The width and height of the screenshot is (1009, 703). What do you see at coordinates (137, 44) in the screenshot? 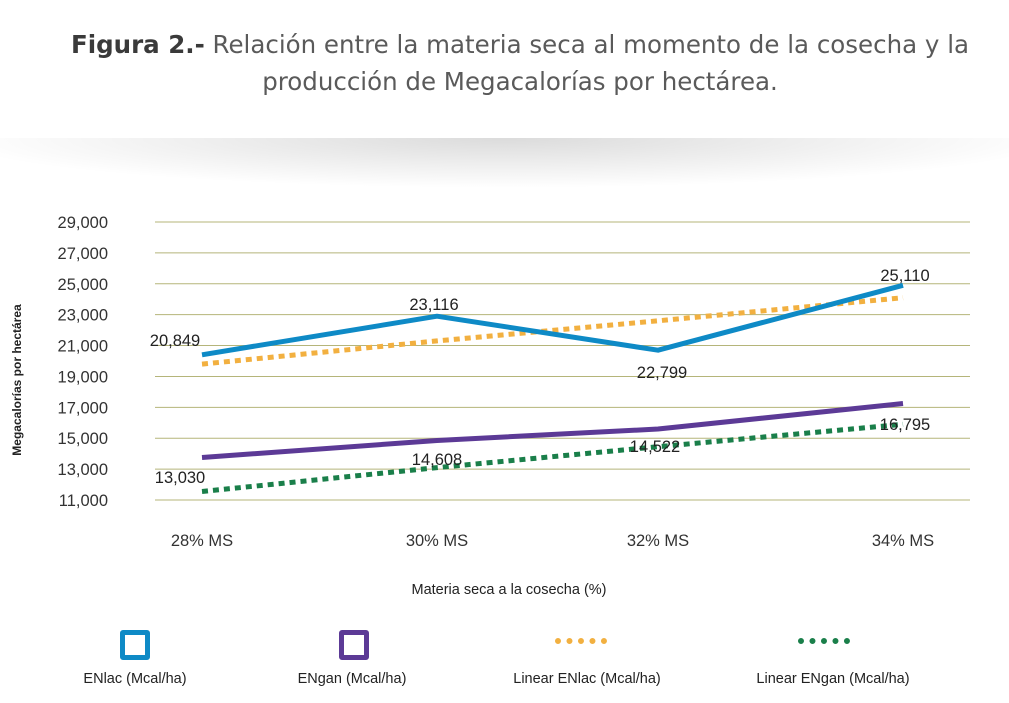
I see `figure-number: Figura 2.-` at bounding box center [137, 44].